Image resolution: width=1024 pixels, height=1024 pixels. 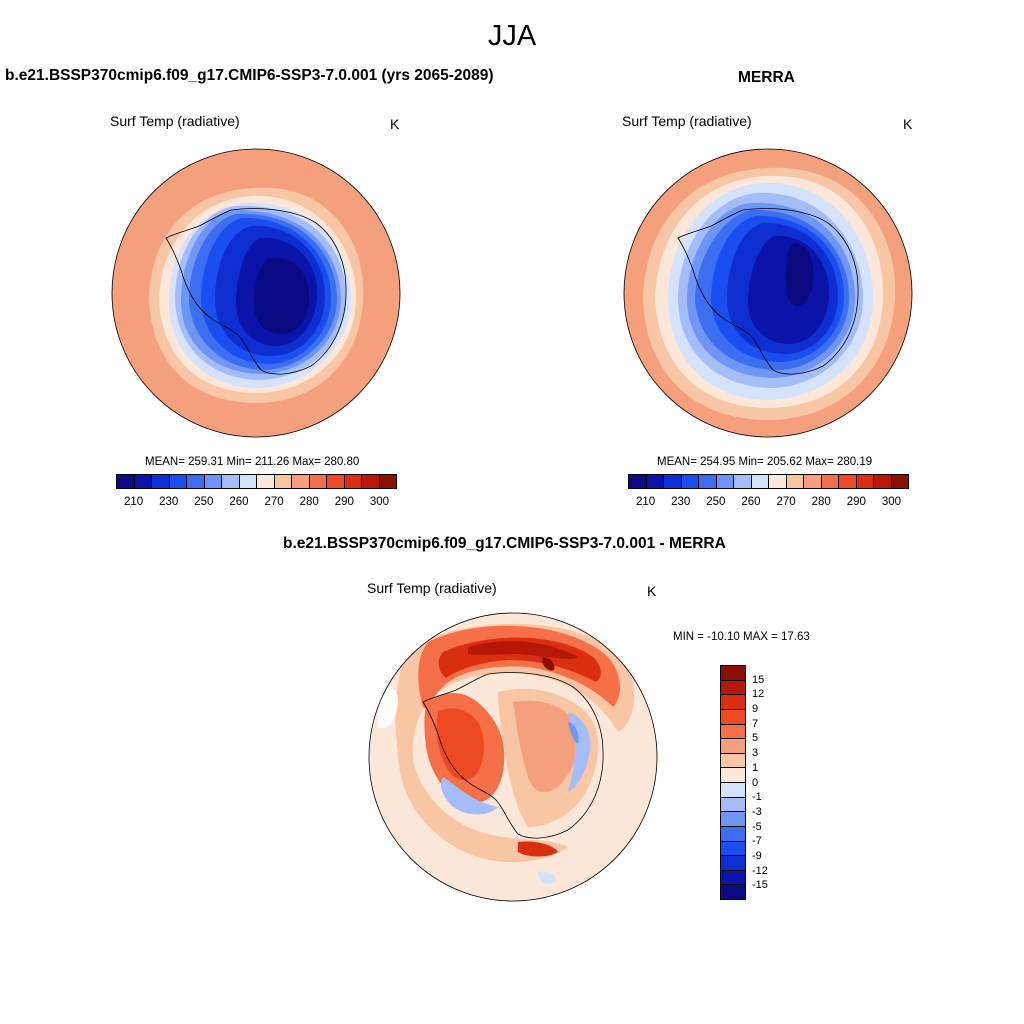 What do you see at coordinates (741, 637) in the screenshot?
I see `diff-stats-label: MIN = -10.10 MAX = 17.63` at bounding box center [741, 637].